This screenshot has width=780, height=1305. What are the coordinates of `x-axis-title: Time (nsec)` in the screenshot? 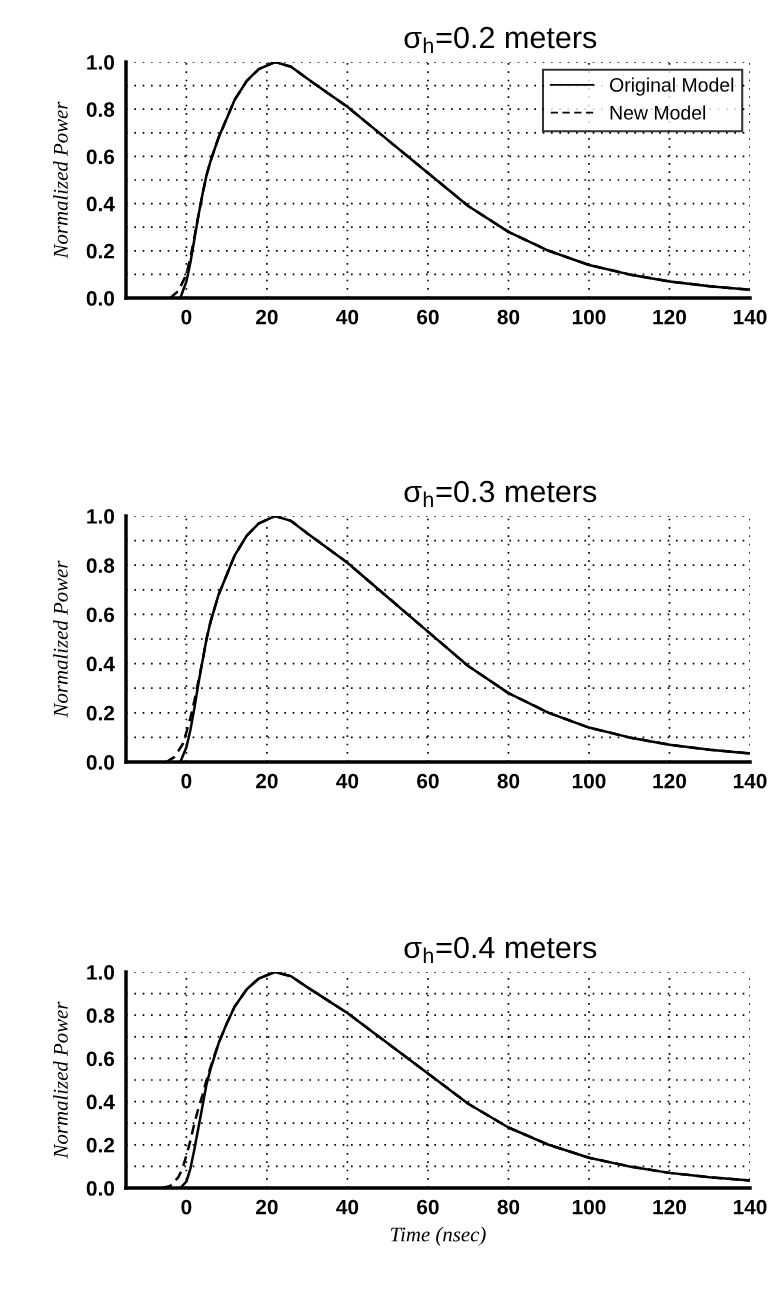 It's located at (438, 1236).